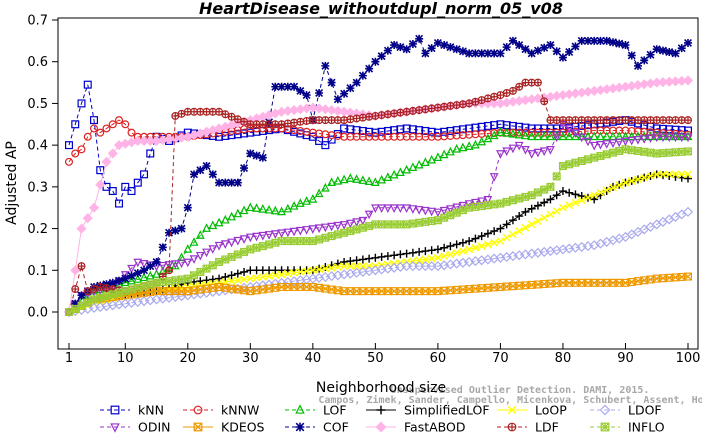 This screenshot has width=702, height=438. Describe the element at coordinates (547, 427) in the screenshot. I see `legend-label: LDF` at that location.